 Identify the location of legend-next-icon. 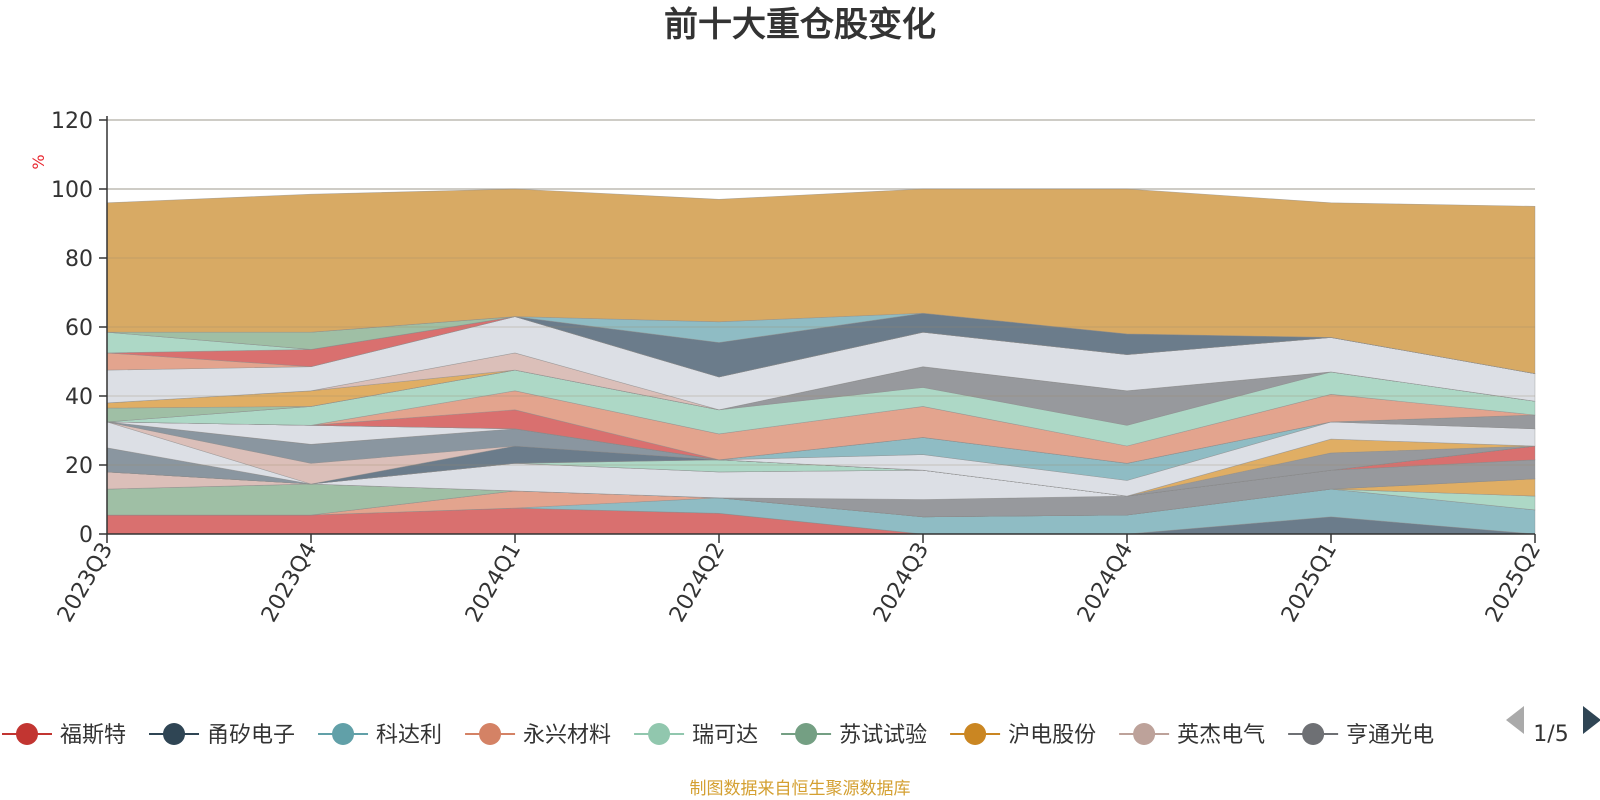
(1591, 720).